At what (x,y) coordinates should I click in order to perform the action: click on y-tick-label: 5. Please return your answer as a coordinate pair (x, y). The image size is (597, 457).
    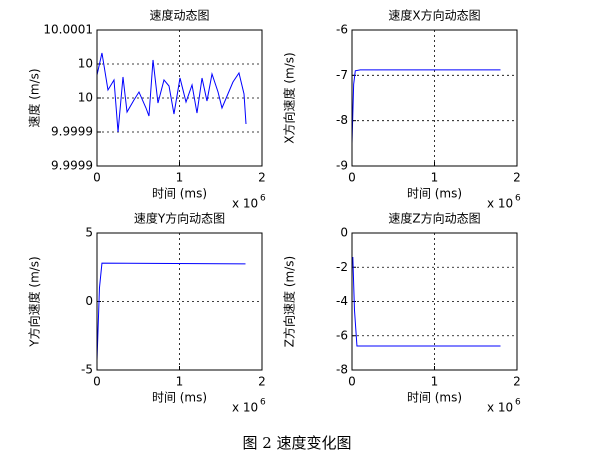
    Looking at the image, I should click on (89, 233).